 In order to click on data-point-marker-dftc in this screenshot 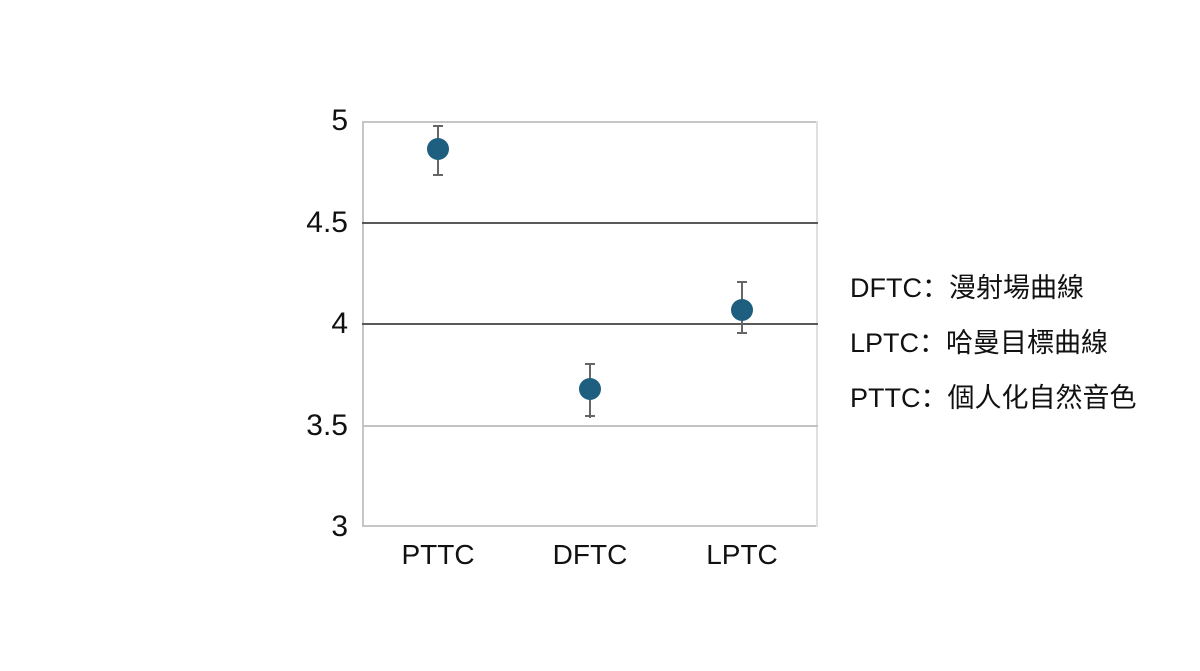, I will do `click(590, 389)`.